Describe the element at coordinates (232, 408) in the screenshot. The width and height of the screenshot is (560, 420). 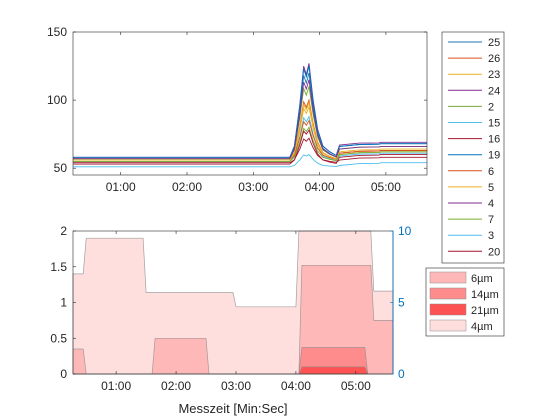
I see `bottom-x-axis-label: Messzeit [Min:Sec]` at that location.